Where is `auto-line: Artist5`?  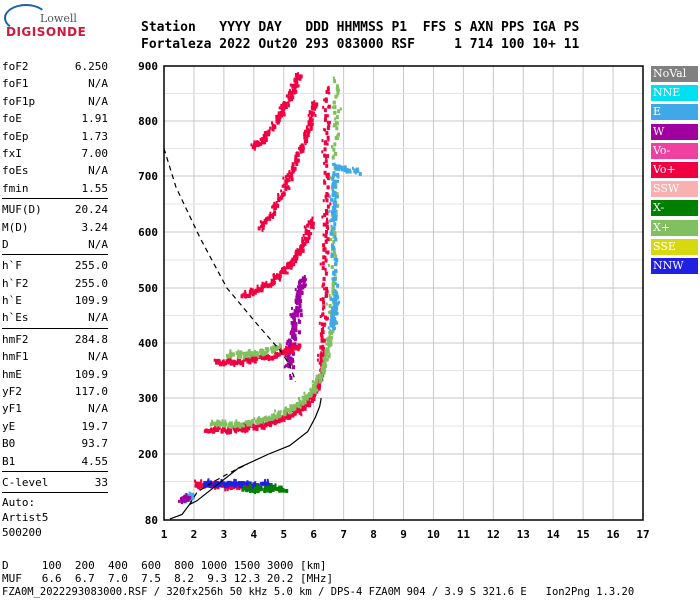 auto-line: Artist5 is located at coordinates (25, 518).